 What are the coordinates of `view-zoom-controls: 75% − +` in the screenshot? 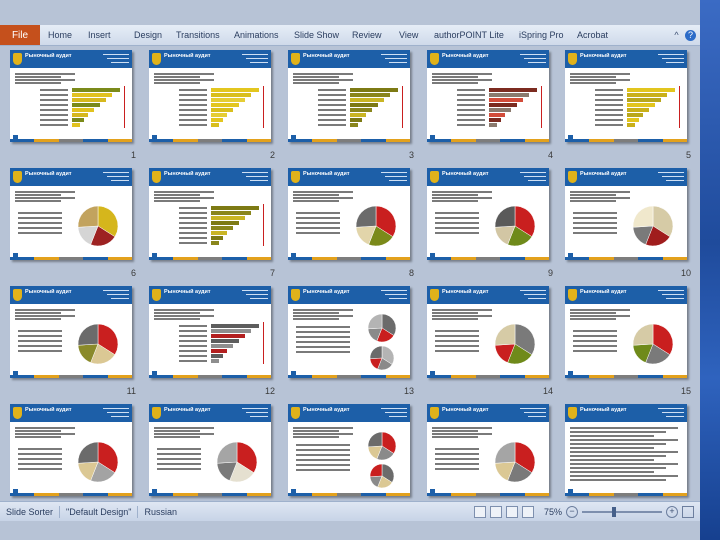 It's located at (586, 512).